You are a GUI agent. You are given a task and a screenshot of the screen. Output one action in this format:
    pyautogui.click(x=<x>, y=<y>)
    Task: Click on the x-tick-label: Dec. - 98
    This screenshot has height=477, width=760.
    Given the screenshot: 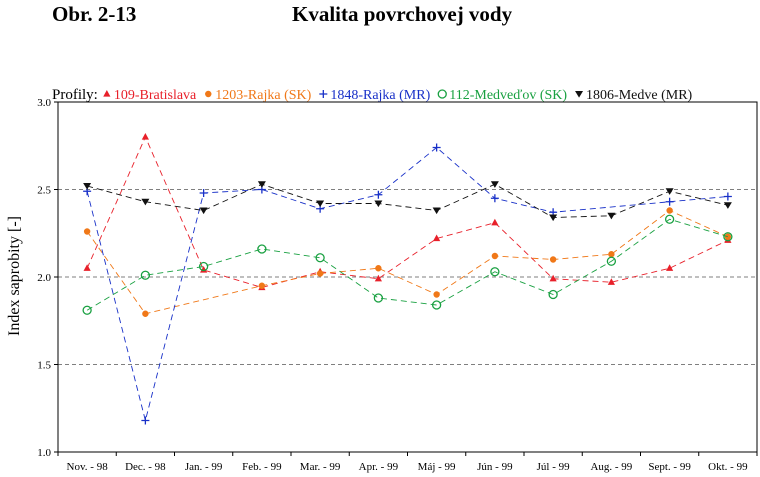 What is the action you would take?
    pyautogui.click(x=145, y=467)
    